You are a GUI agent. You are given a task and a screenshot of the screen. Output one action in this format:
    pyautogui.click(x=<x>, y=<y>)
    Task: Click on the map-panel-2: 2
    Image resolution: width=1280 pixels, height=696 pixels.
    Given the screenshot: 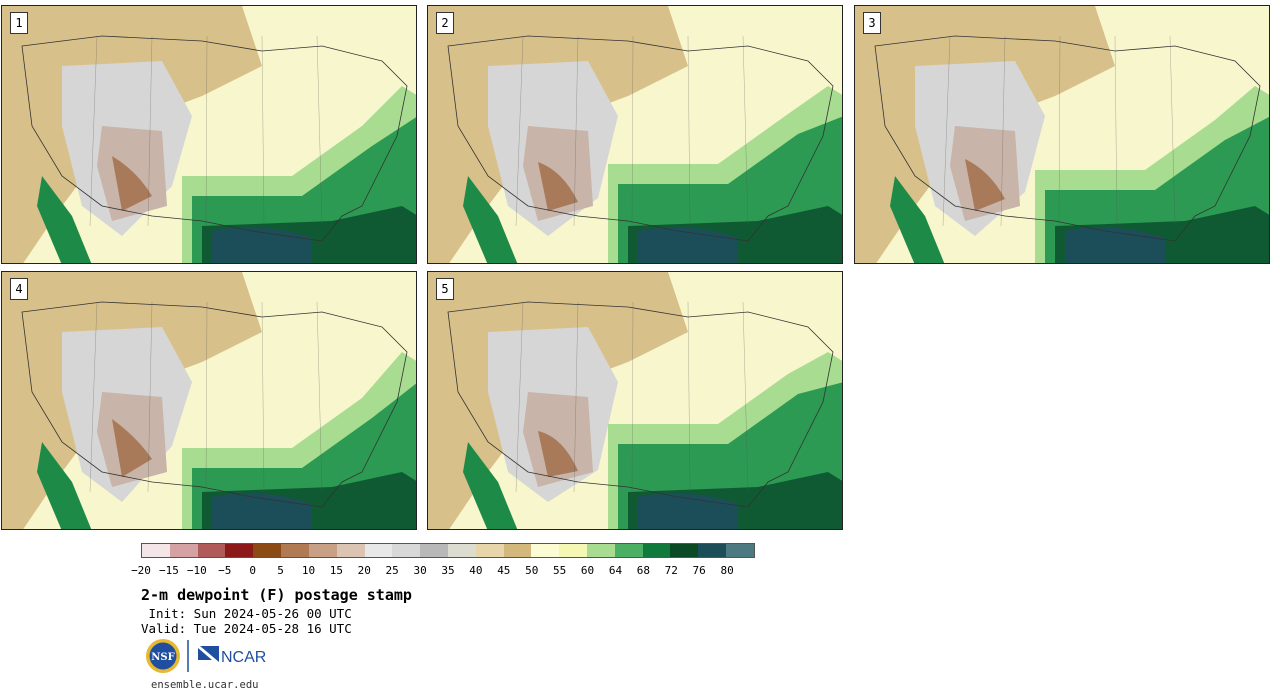 What is the action you would take?
    pyautogui.click(x=635, y=134)
    